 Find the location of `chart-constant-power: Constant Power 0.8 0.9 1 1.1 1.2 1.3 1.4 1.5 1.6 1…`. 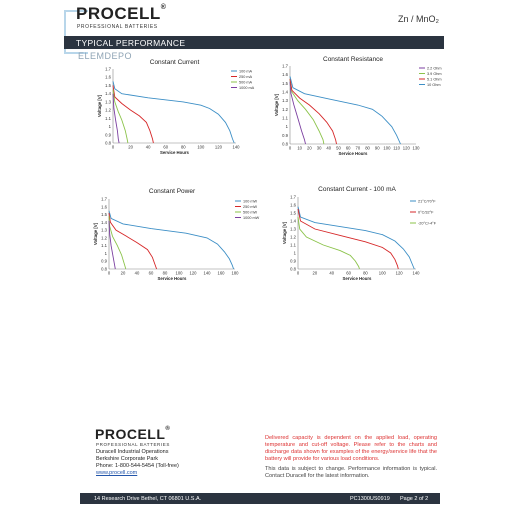

chart-constant-power: Constant Power 0.8 0.9 1 1.1 1.2 1.3 1.4 1.5 1.6 1… is located at coordinates (176, 234).